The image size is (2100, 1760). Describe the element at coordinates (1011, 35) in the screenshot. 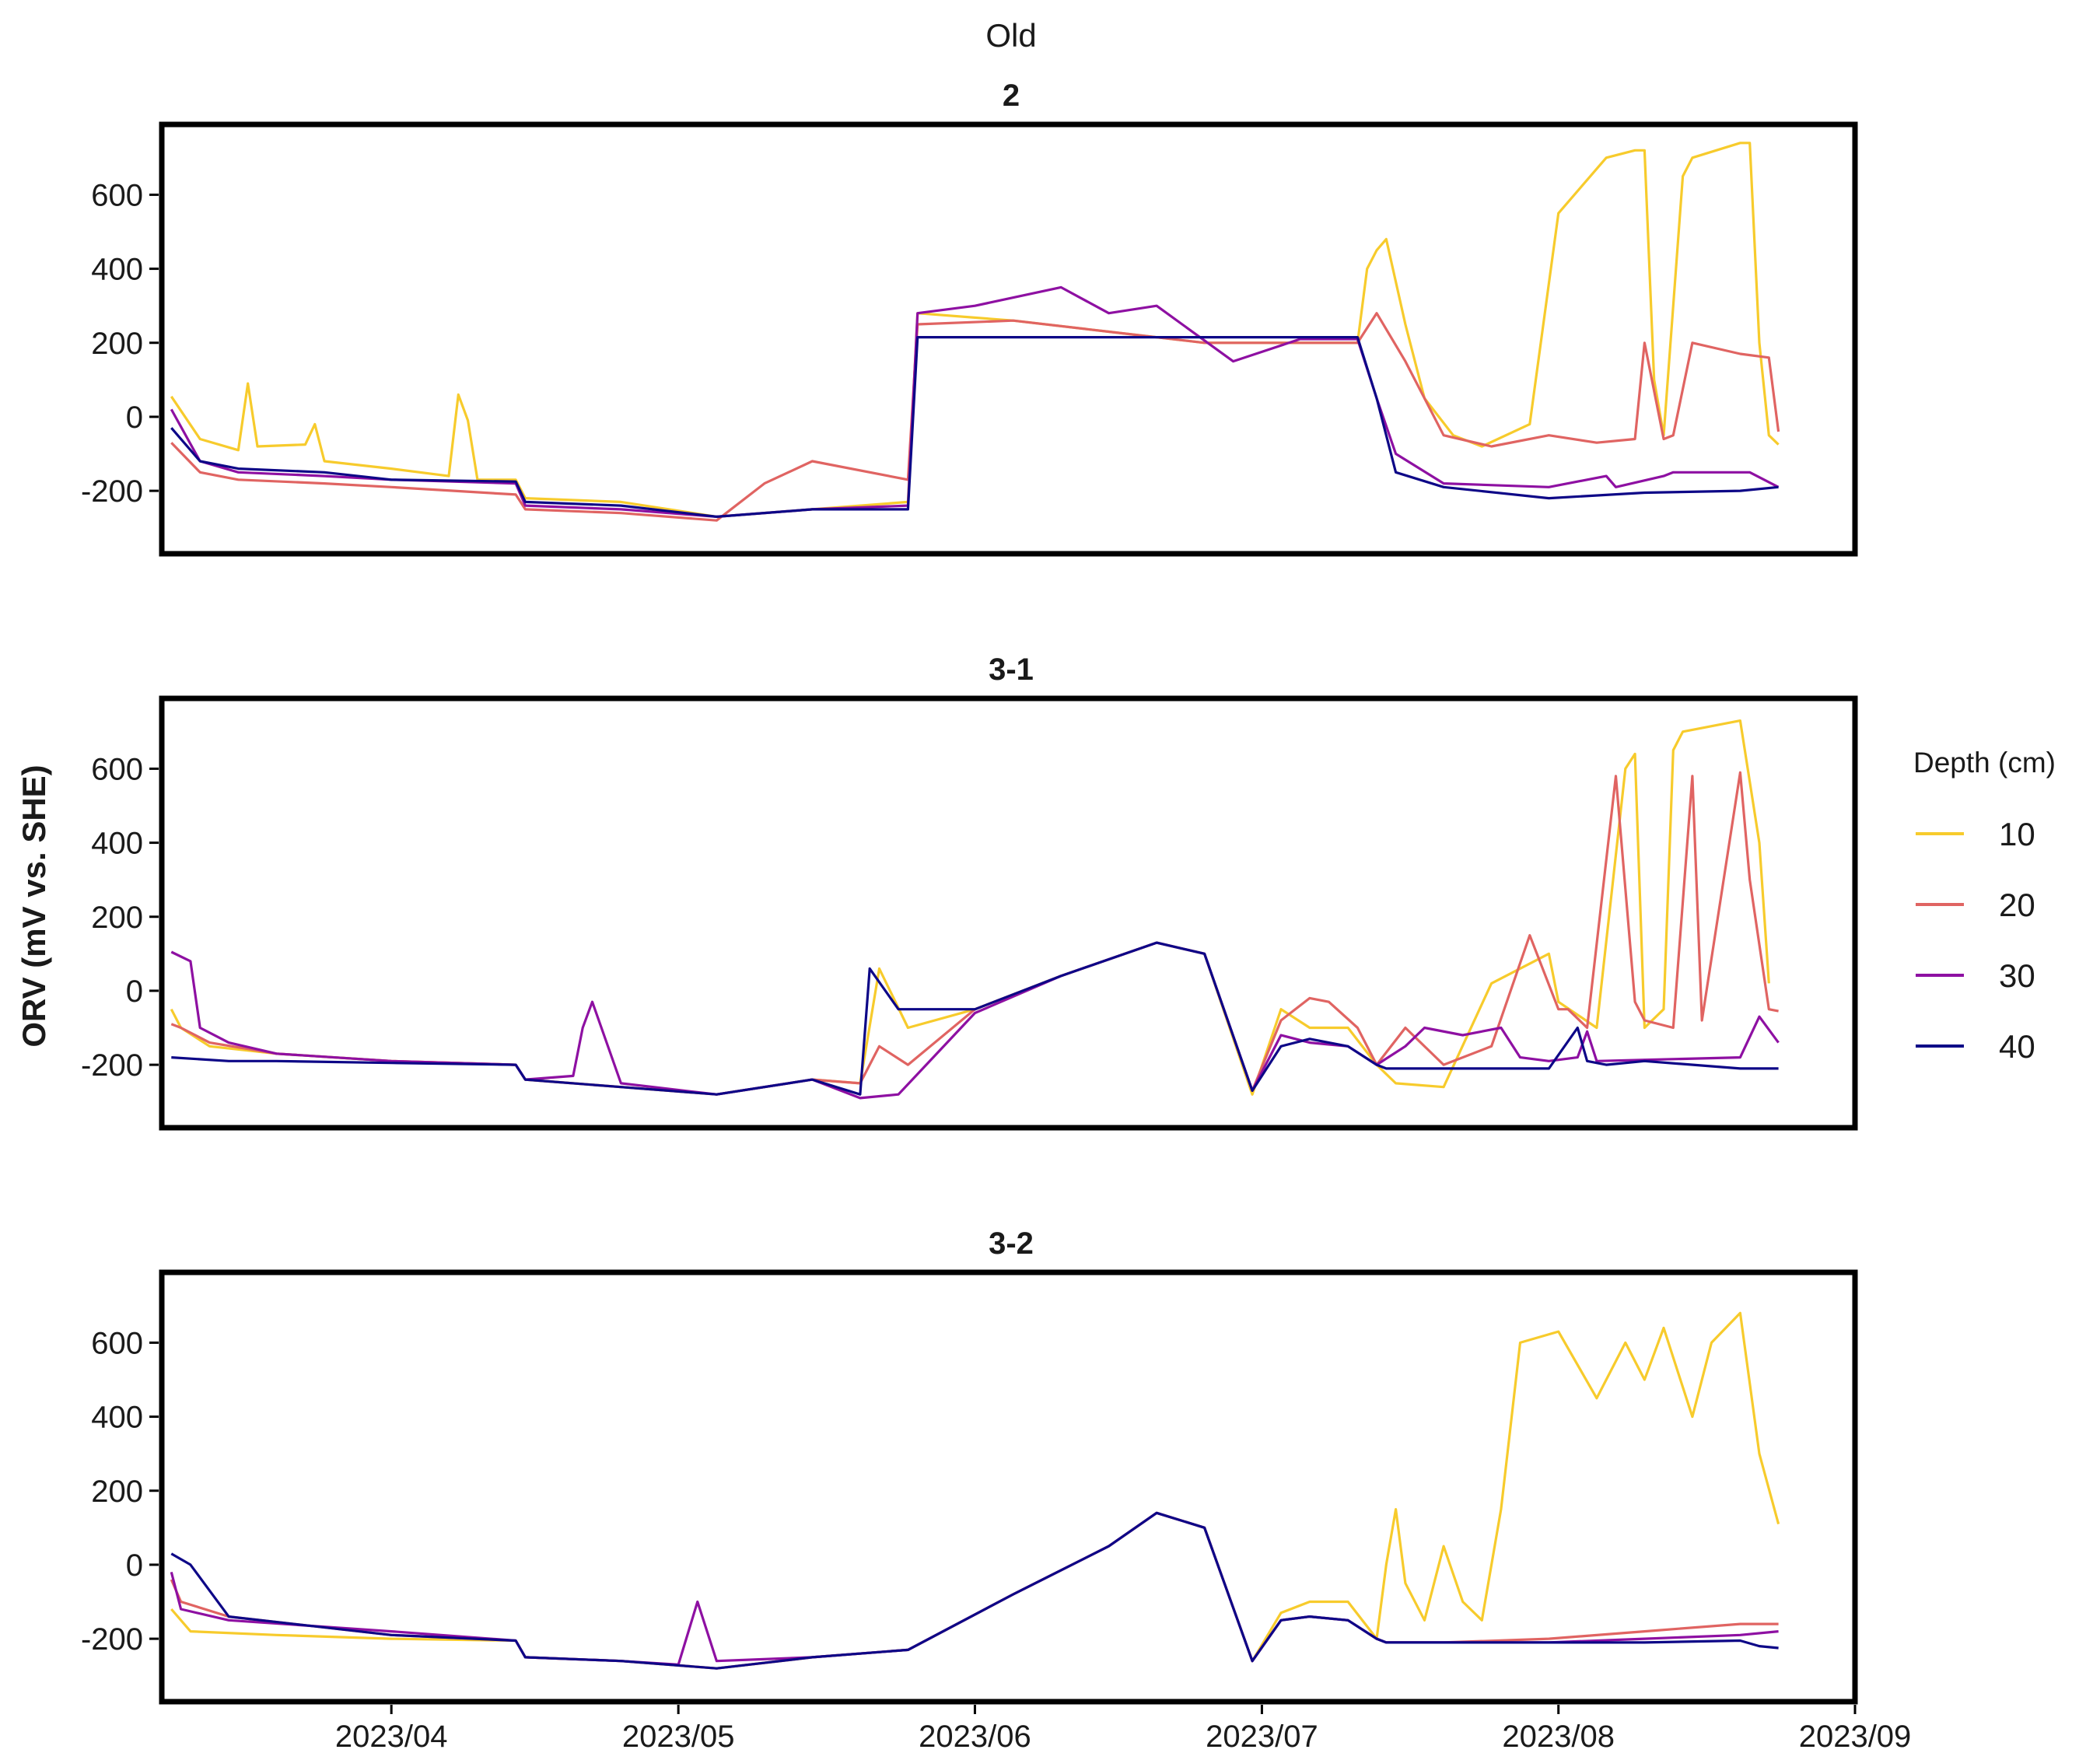

I see `figure-title: Old` at that location.